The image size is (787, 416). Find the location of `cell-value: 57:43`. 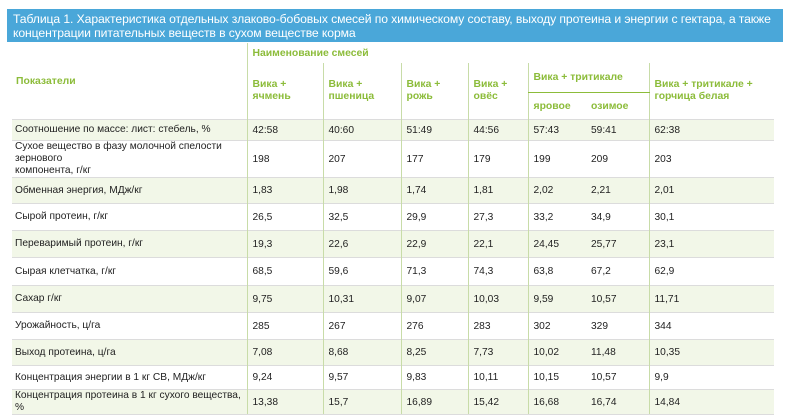

cell-value: 57:43 is located at coordinates (556, 130).